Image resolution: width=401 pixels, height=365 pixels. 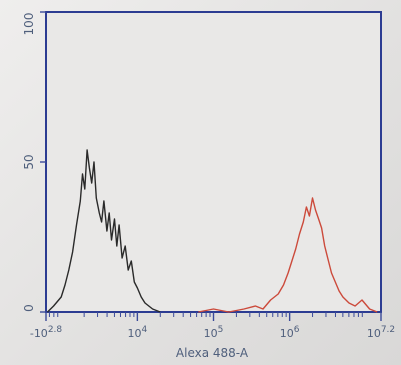 What do you see at coordinates (212, 353) in the screenshot?
I see `x-axis-label: Alexa 488-A` at bounding box center [212, 353].